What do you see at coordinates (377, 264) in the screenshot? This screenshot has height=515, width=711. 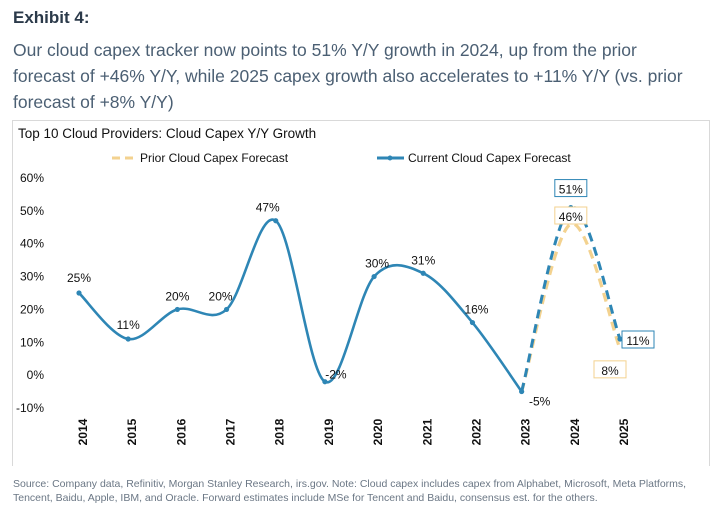 I see `data-label: 30%` at bounding box center [377, 264].